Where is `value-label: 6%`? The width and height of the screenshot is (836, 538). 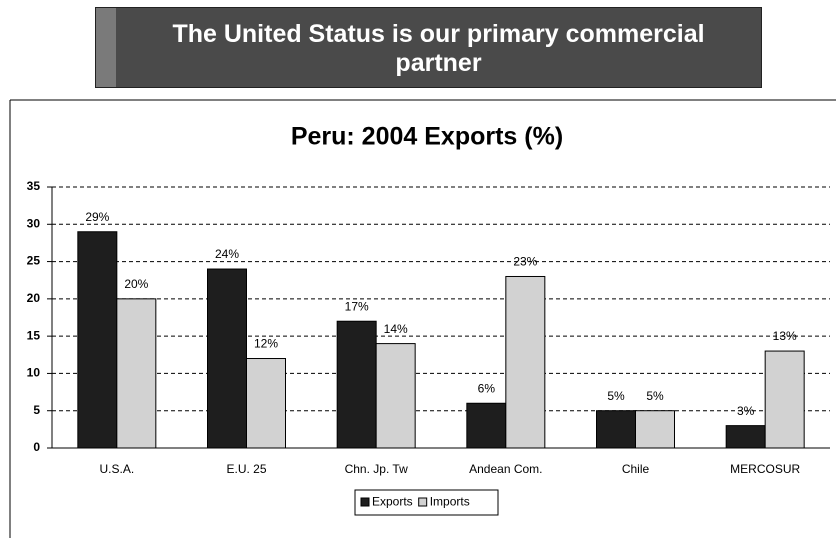
value-label: 6% is located at coordinates (487, 388).